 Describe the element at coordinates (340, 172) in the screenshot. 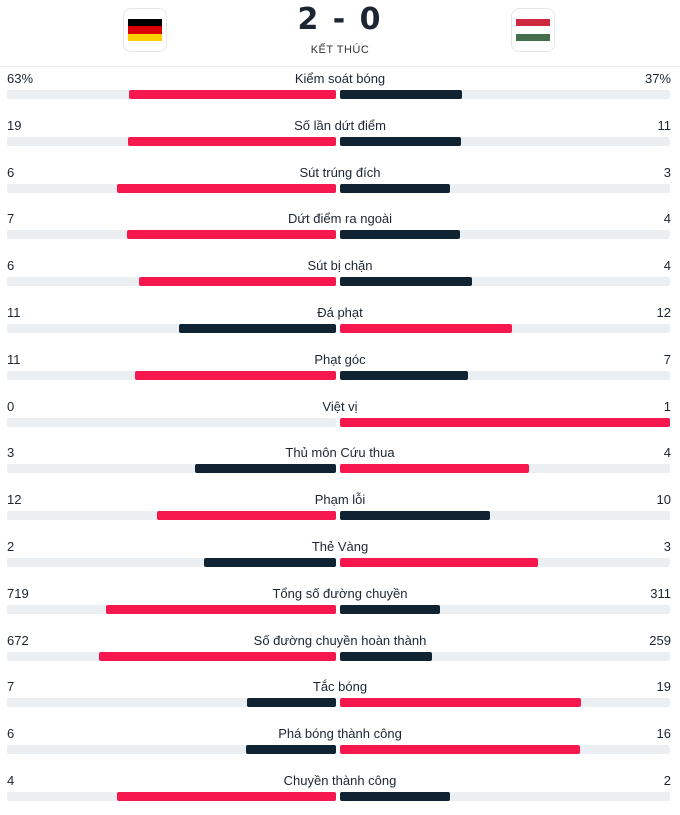

I see `stat-label: Sút trúng đích` at that location.